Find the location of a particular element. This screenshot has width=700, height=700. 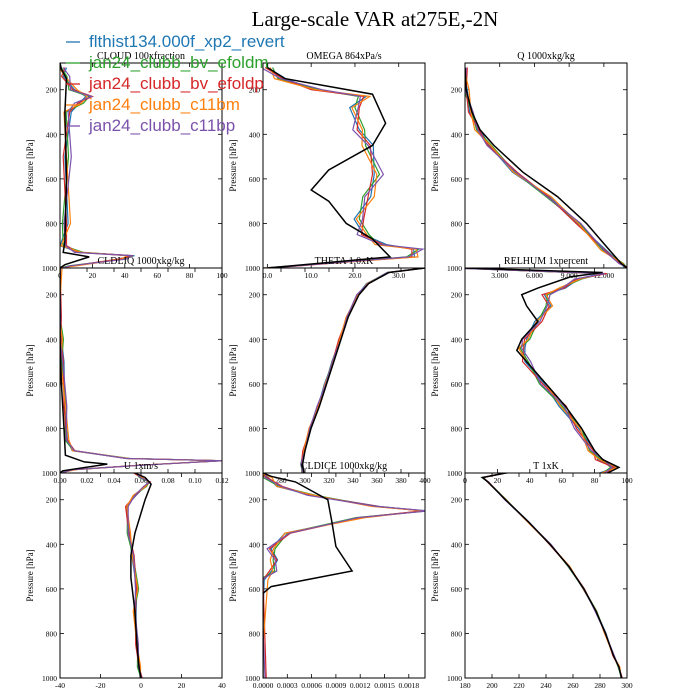

x-tick-label: 6.000 is located at coordinates (534, 275).